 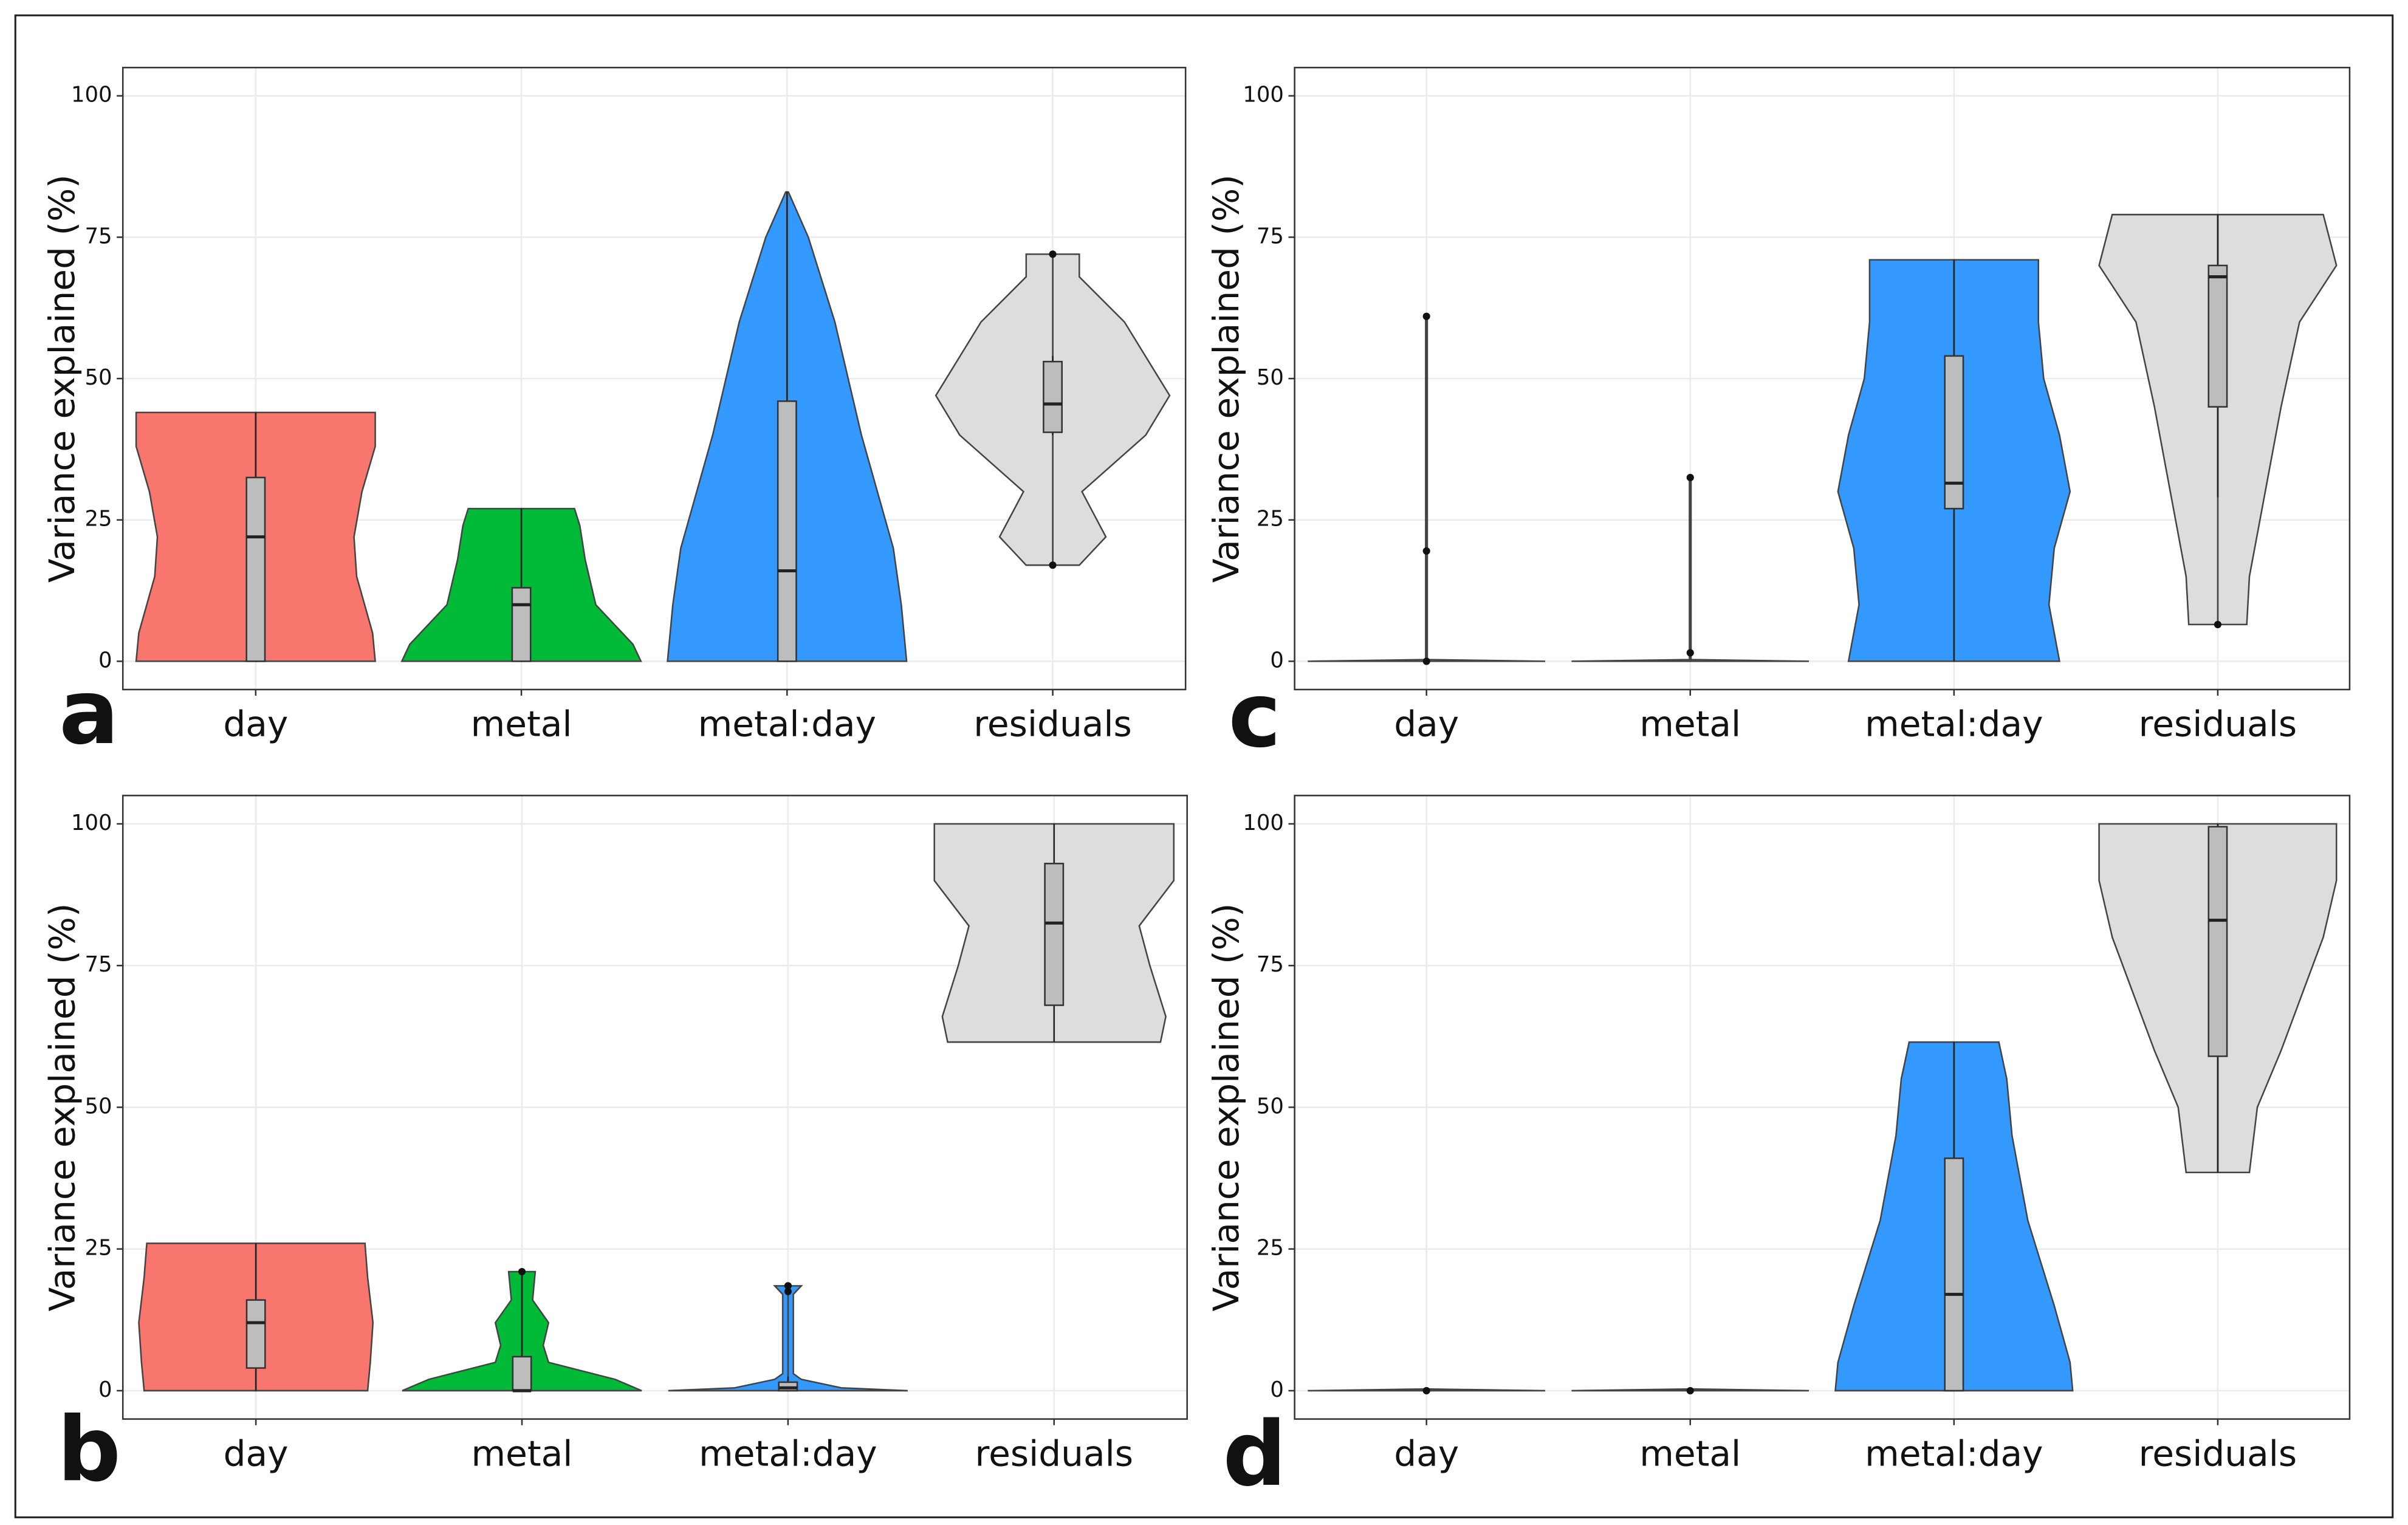 What do you see at coordinates (89, 712) in the screenshot?
I see `panel-label: a` at bounding box center [89, 712].